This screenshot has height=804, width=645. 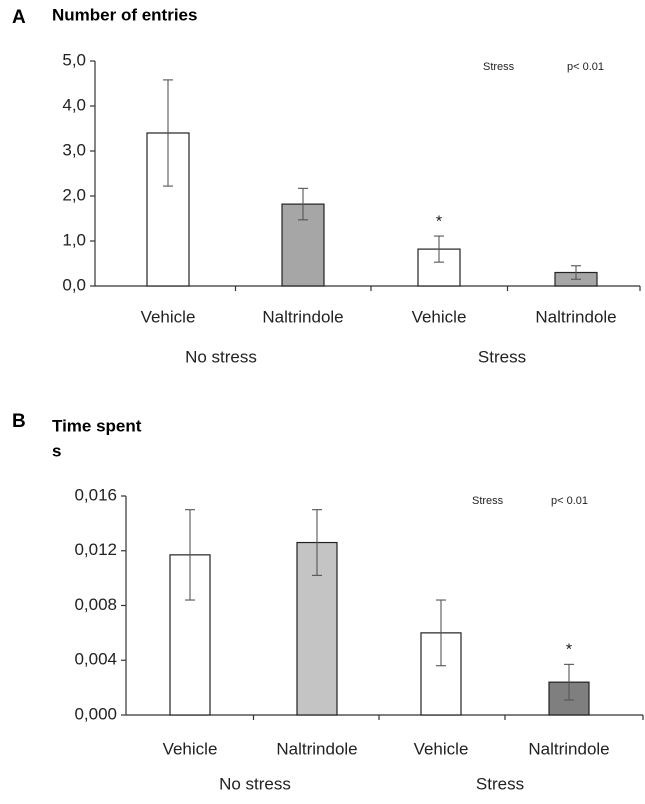 I want to click on y-tick-label: 0,016, so click(x=95, y=494).